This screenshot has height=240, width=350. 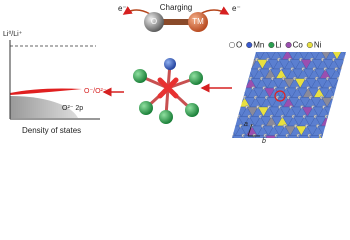 I want to click on legend: O Mn Li Co Ni, so click(x=275, y=45).